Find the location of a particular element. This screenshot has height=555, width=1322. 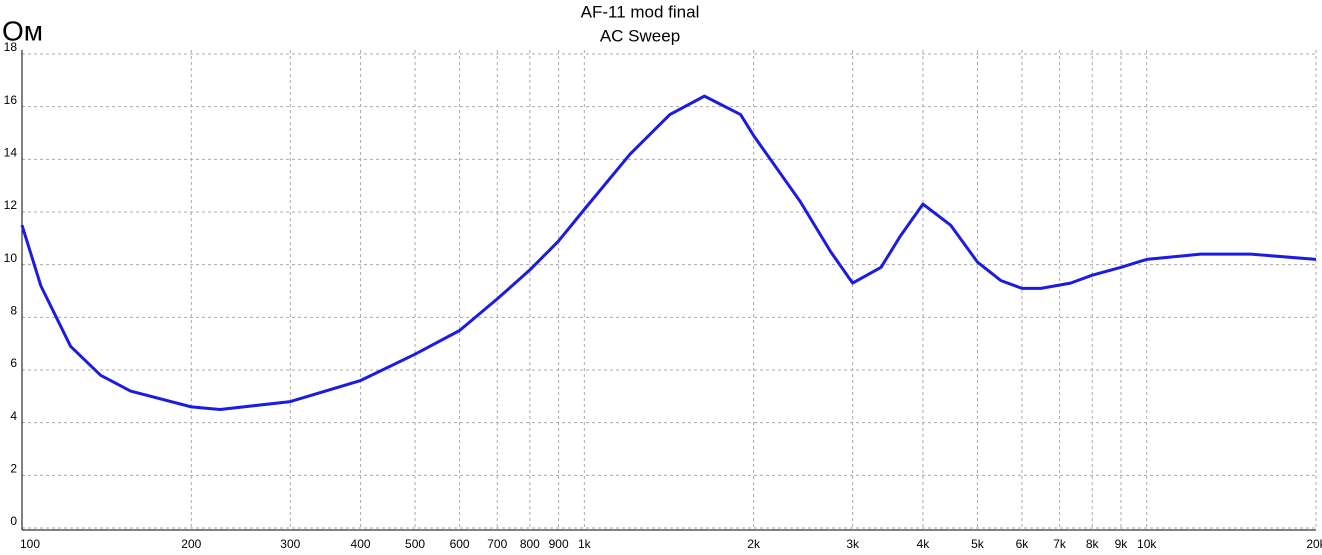

x-tick-label: 7k is located at coordinates (1060, 544).